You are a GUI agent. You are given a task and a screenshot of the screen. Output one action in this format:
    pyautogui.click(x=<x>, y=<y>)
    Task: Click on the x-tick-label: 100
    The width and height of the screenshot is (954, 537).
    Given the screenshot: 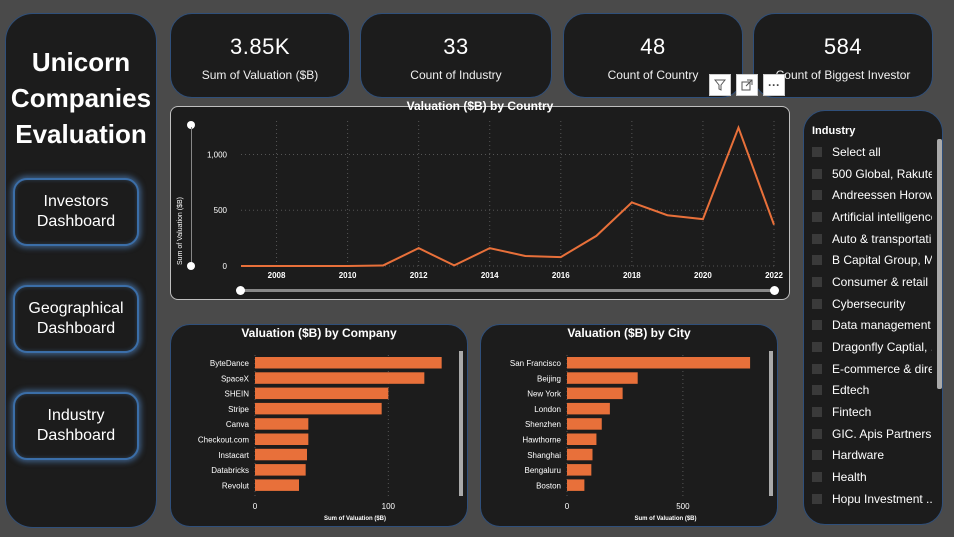 What is the action you would take?
    pyautogui.click(x=389, y=506)
    